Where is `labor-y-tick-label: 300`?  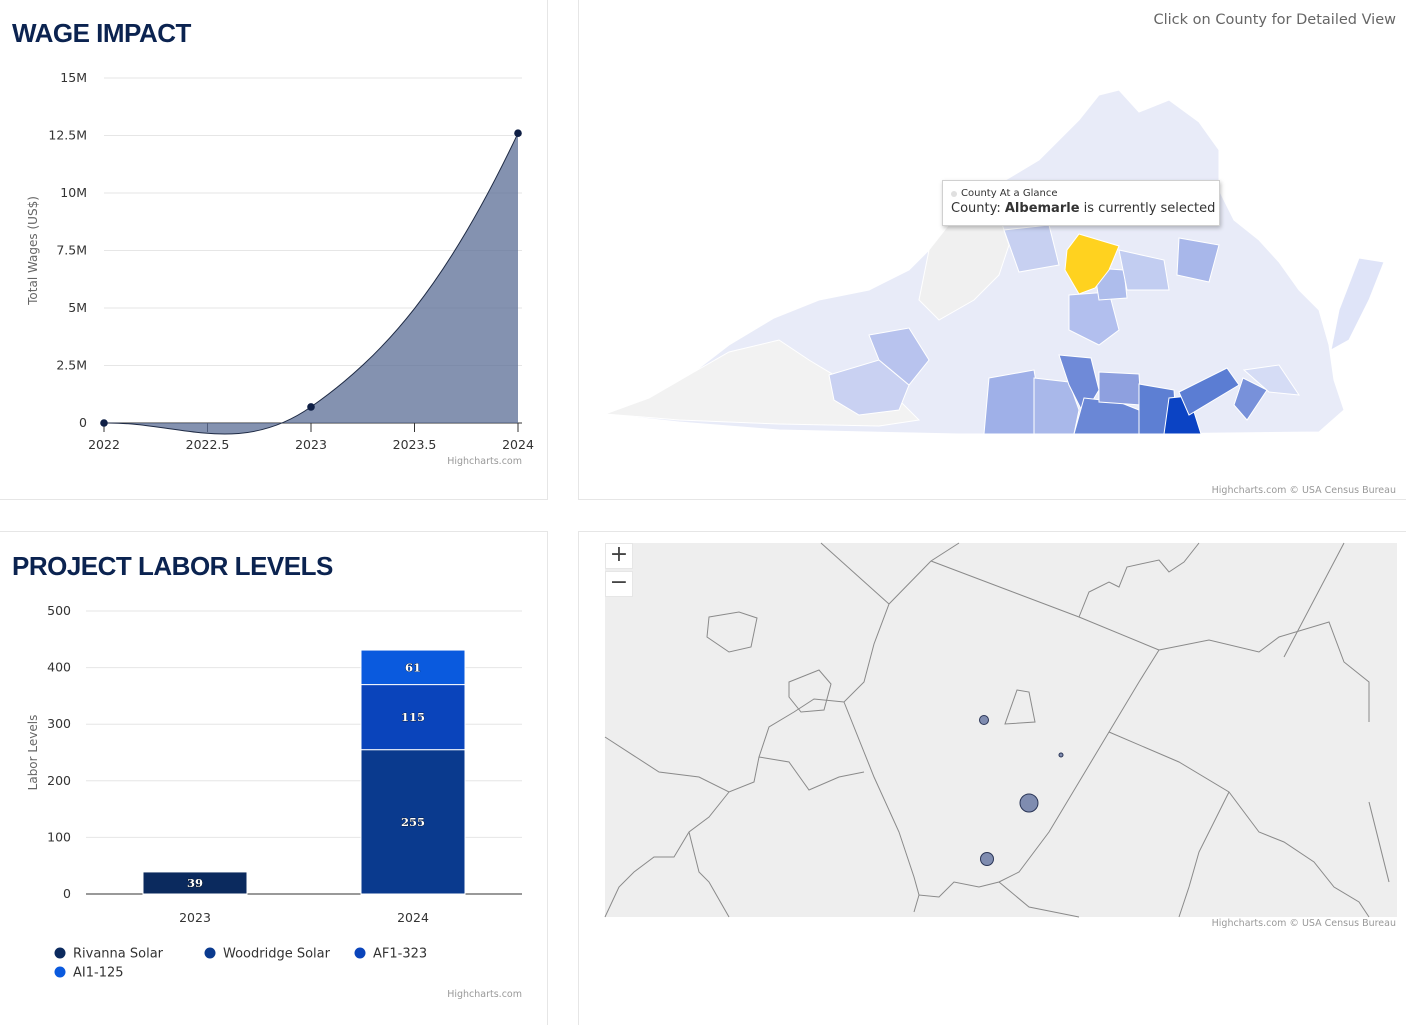
labor-y-tick-label: 300 is located at coordinates (59, 723).